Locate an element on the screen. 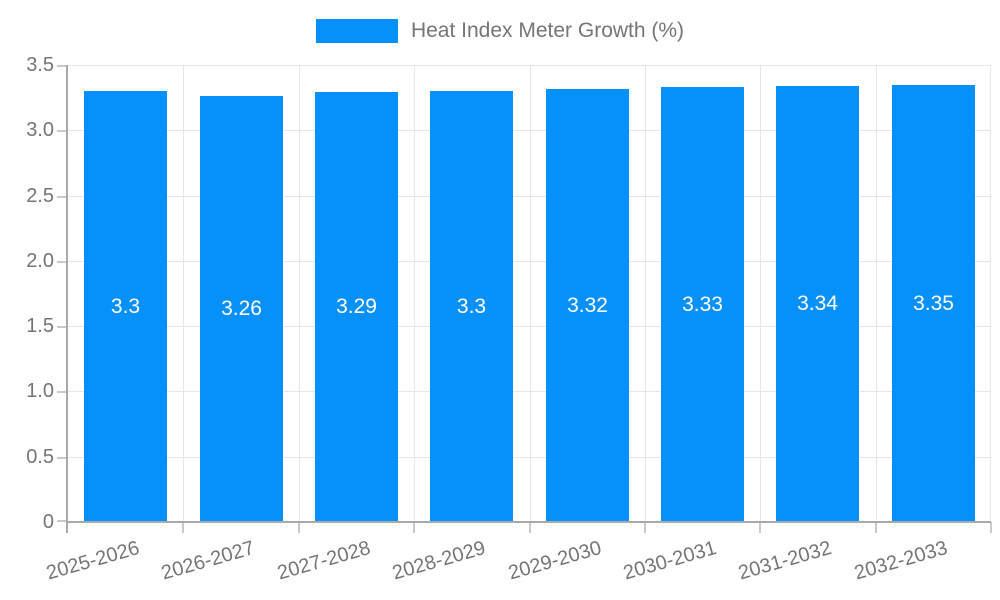 This screenshot has height=600, width=1000. legend-color-swatch is located at coordinates (356, 31).